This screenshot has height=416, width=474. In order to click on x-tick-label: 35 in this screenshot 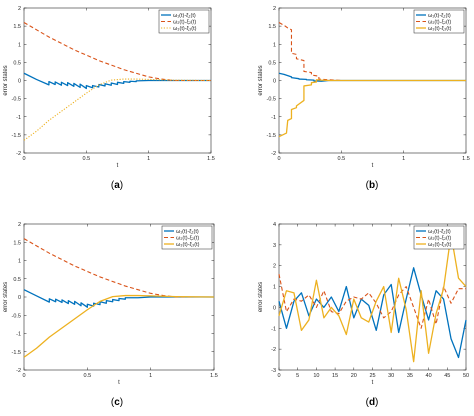, I will do `click(410, 376)`.